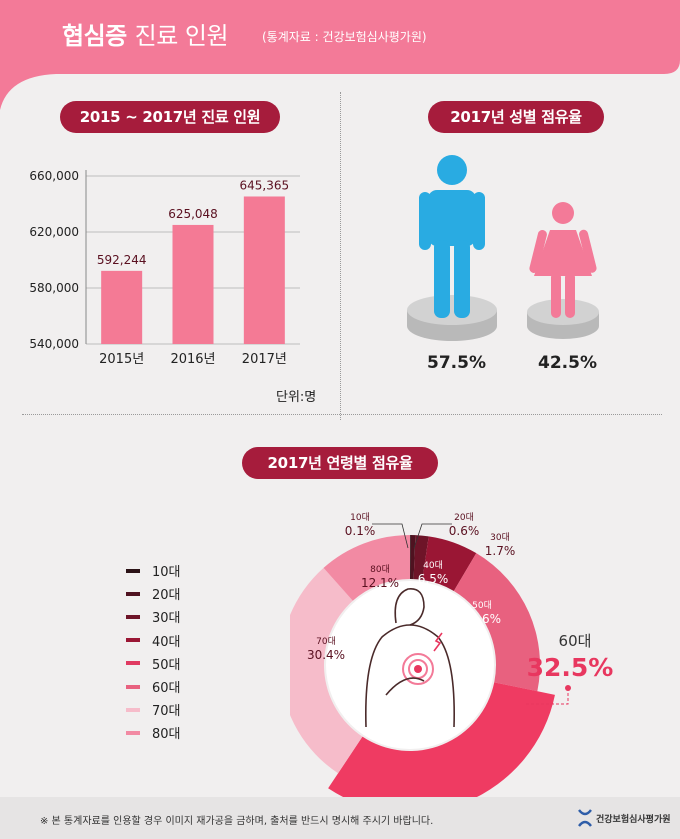  What do you see at coordinates (342, 414) in the screenshot?
I see `horizontal-divider` at bounding box center [342, 414].